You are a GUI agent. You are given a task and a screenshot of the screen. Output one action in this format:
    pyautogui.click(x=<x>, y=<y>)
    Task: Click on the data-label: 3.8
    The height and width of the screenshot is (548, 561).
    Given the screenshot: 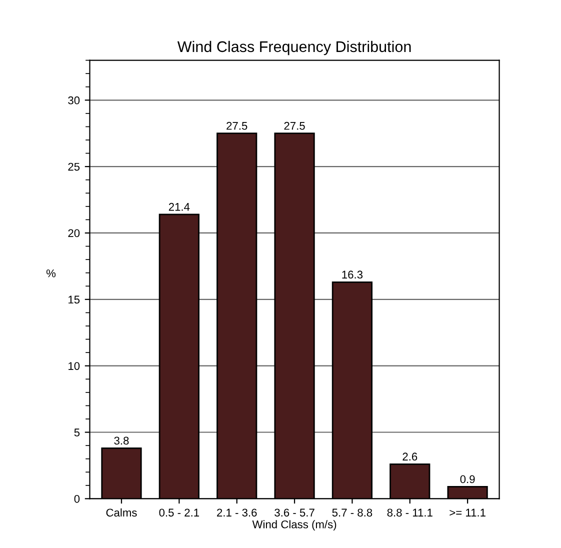 What is the action you would take?
    pyautogui.click(x=121, y=440)
    